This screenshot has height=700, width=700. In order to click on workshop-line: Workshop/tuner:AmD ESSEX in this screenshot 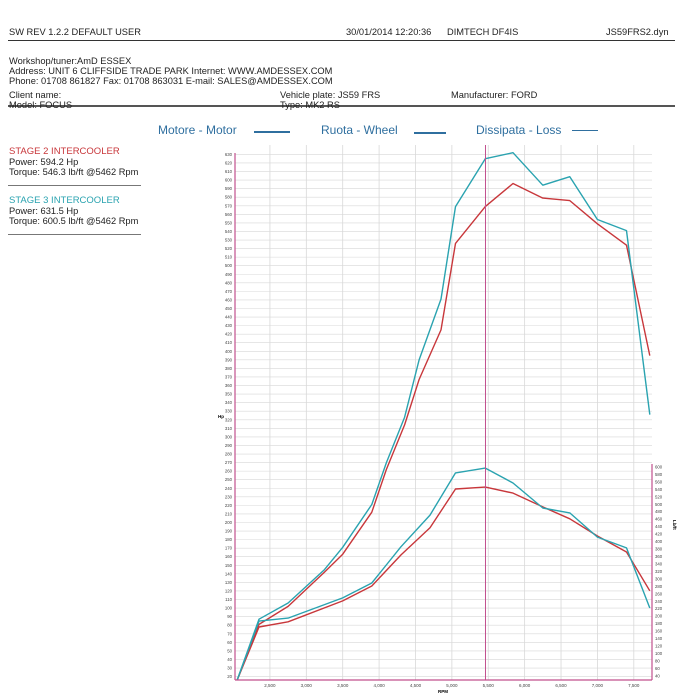, I will do `click(70, 61)`.